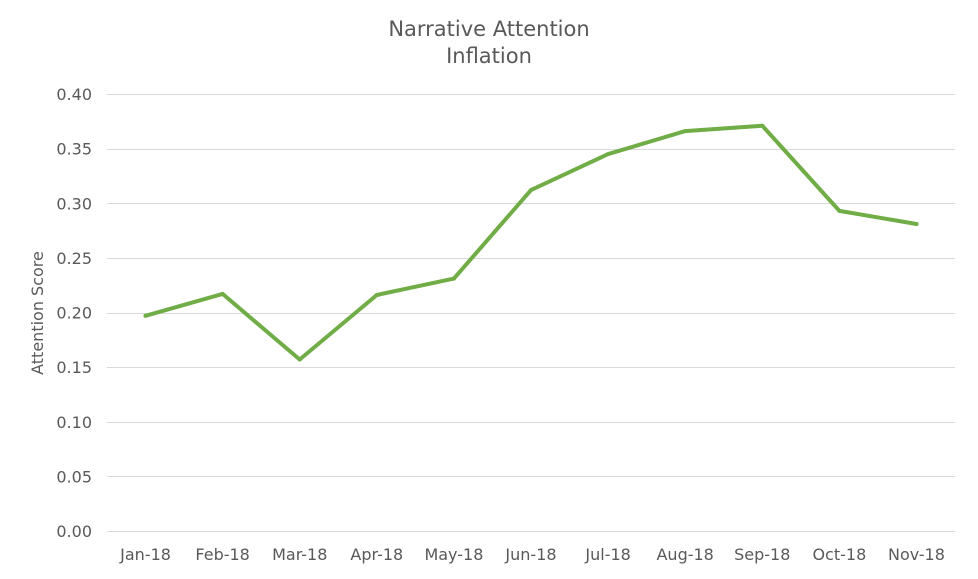 The height and width of the screenshot is (579, 978). I want to click on y-tick-label: 0.15, so click(74, 367).